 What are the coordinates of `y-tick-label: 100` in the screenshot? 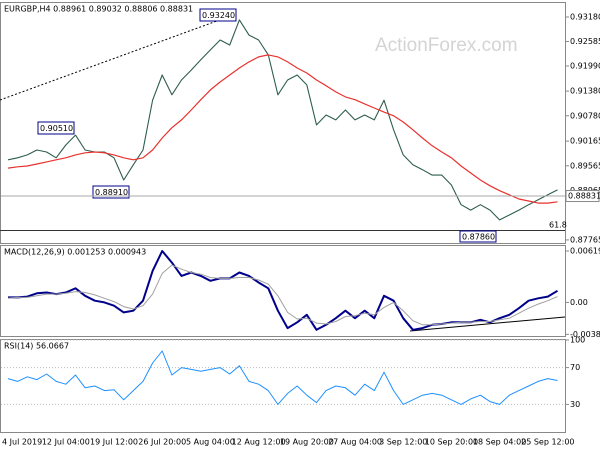 It's located at (577, 340).